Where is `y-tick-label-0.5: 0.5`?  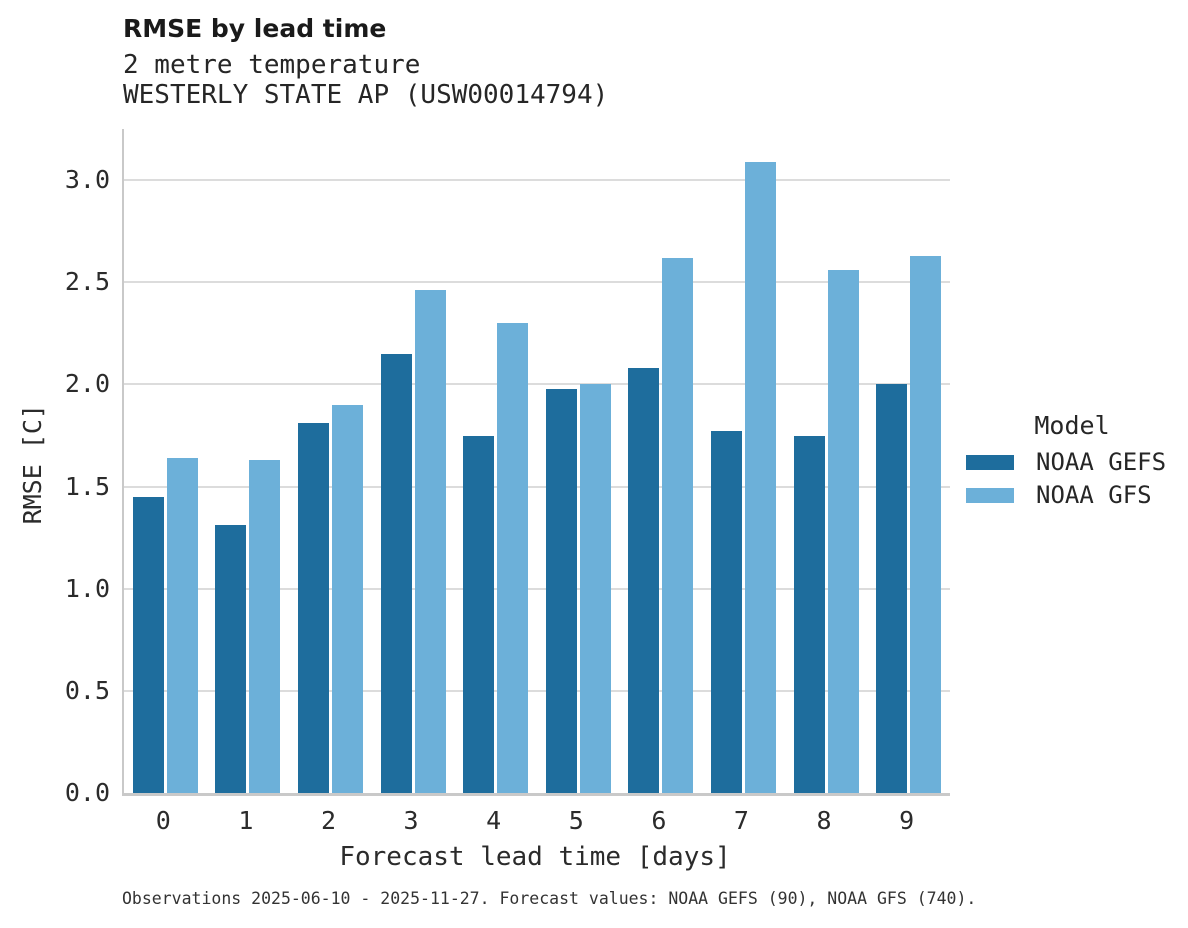 y-tick-label-0.5: 0.5 is located at coordinates (87, 690).